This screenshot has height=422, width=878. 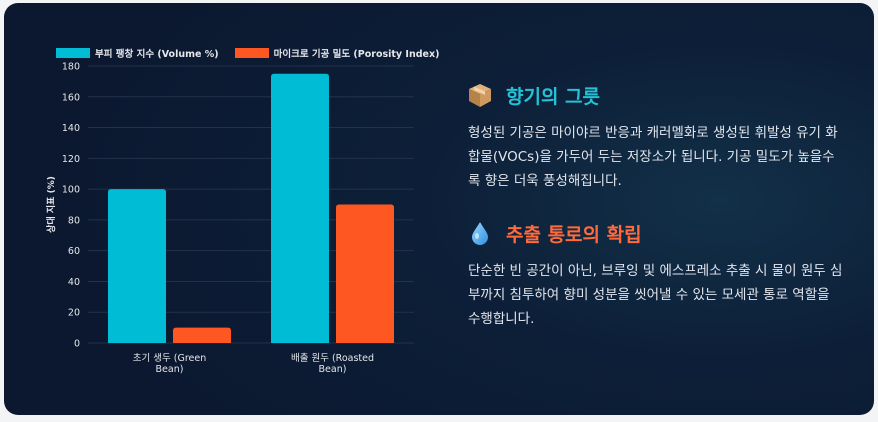 I want to click on package-icon, so click(x=480, y=95).